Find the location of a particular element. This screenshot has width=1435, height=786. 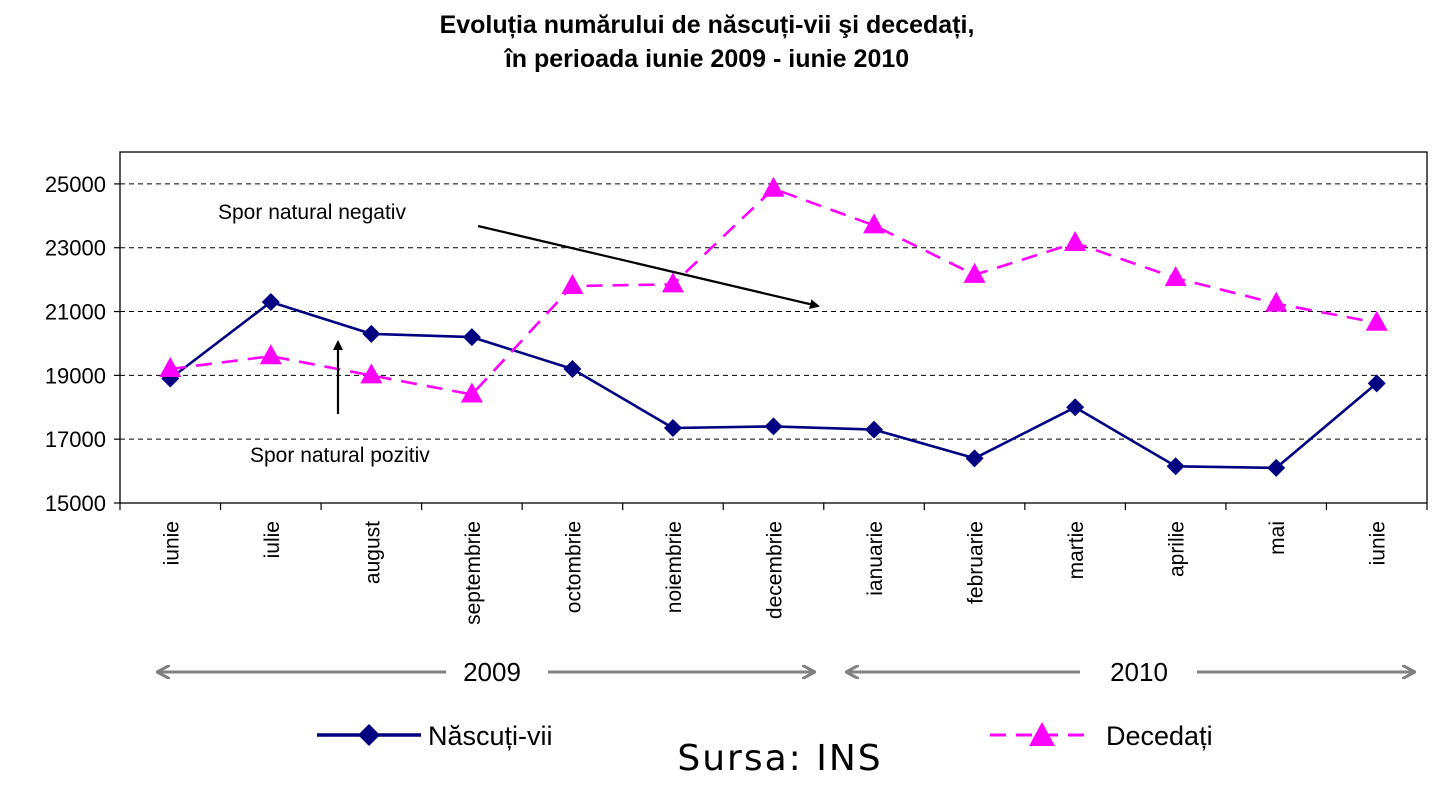

legend-item-decedati: Decedați is located at coordinates (1101, 736).